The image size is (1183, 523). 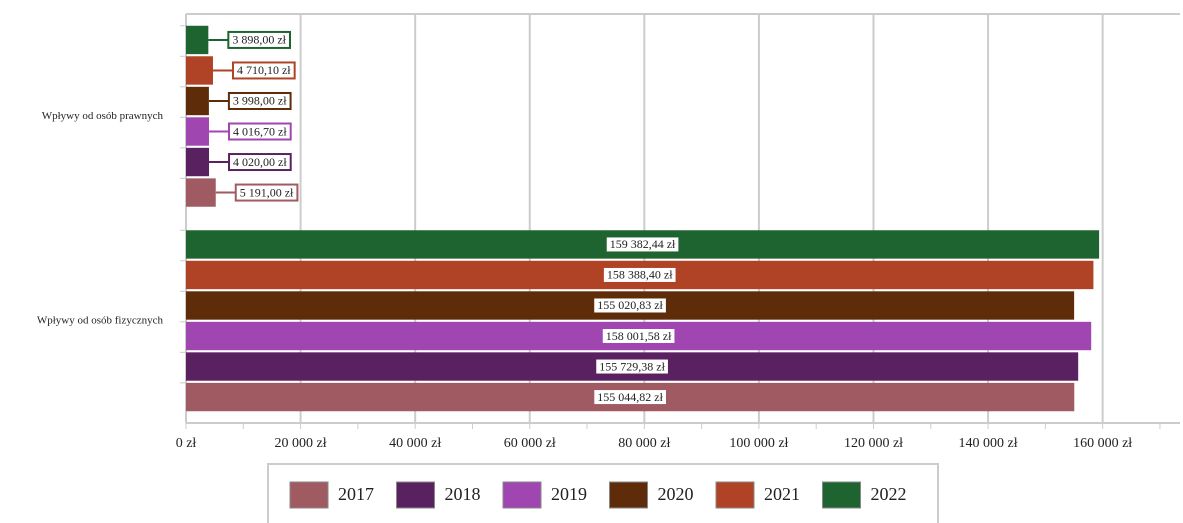 I want to click on legend-label: 2022, so click(x=889, y=494).